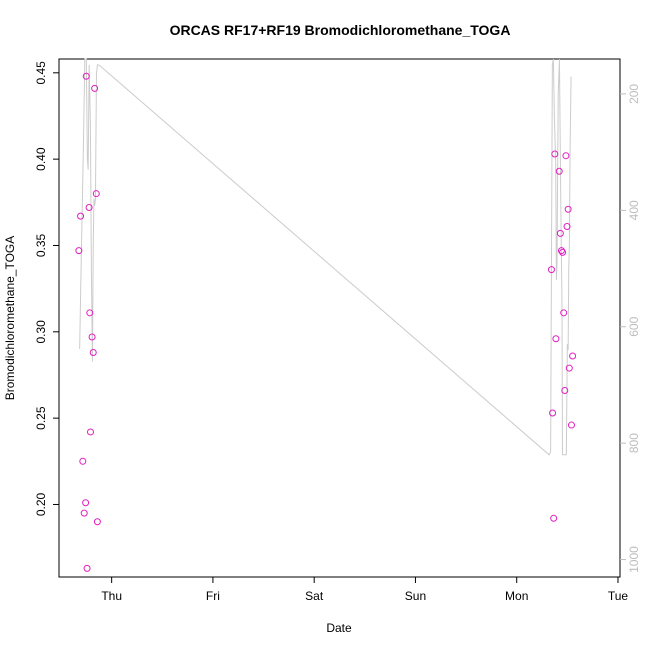  I want to click on x-tick-label: Sat, so click(314, 596).